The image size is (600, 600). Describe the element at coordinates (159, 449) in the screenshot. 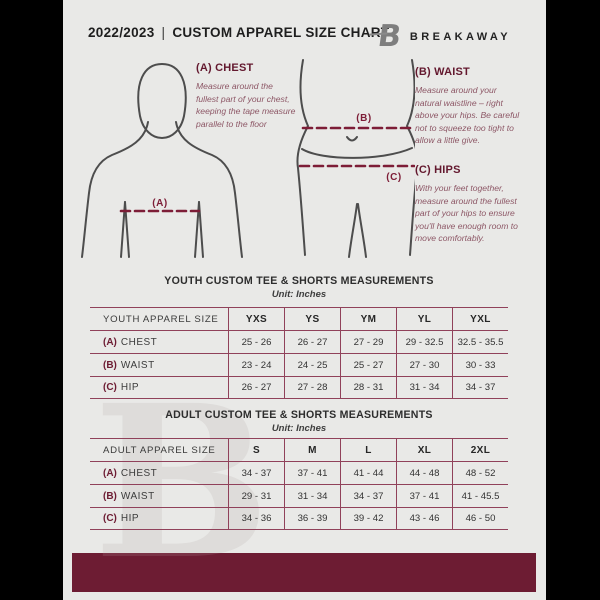

I see `adult-size-label-header: ADULT APPAREL SIZE` at that location.